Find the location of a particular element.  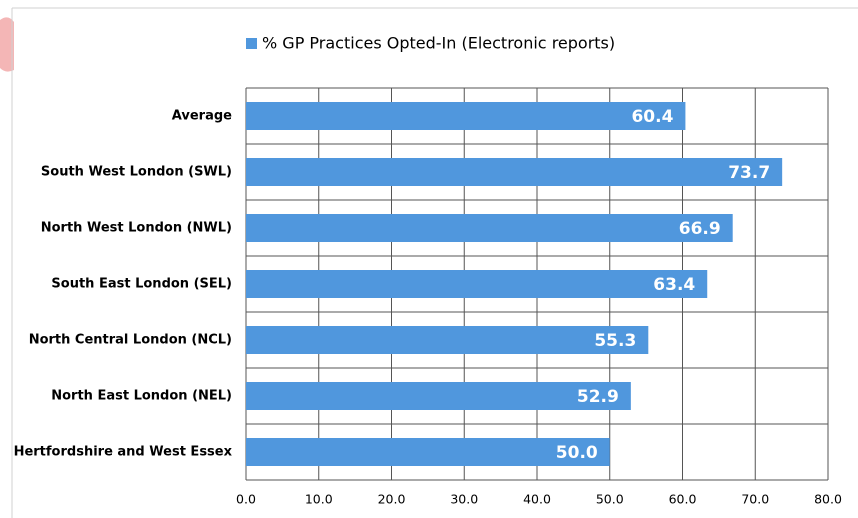

x-tick-label: 20.0 is located at coordinates (392, 499).